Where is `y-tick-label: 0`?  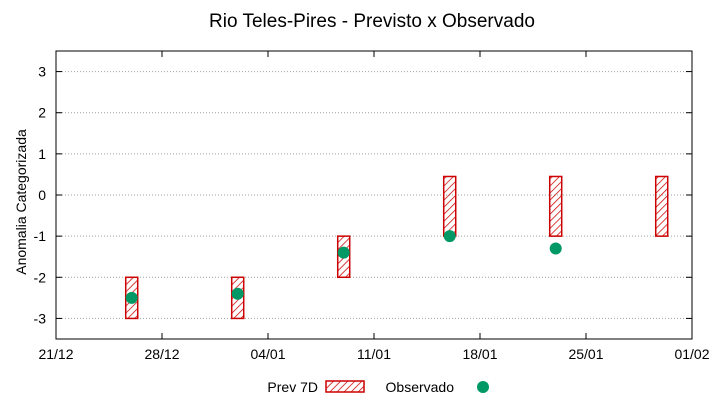
y-tick-label: 0 is located at coordinates (42, 195).